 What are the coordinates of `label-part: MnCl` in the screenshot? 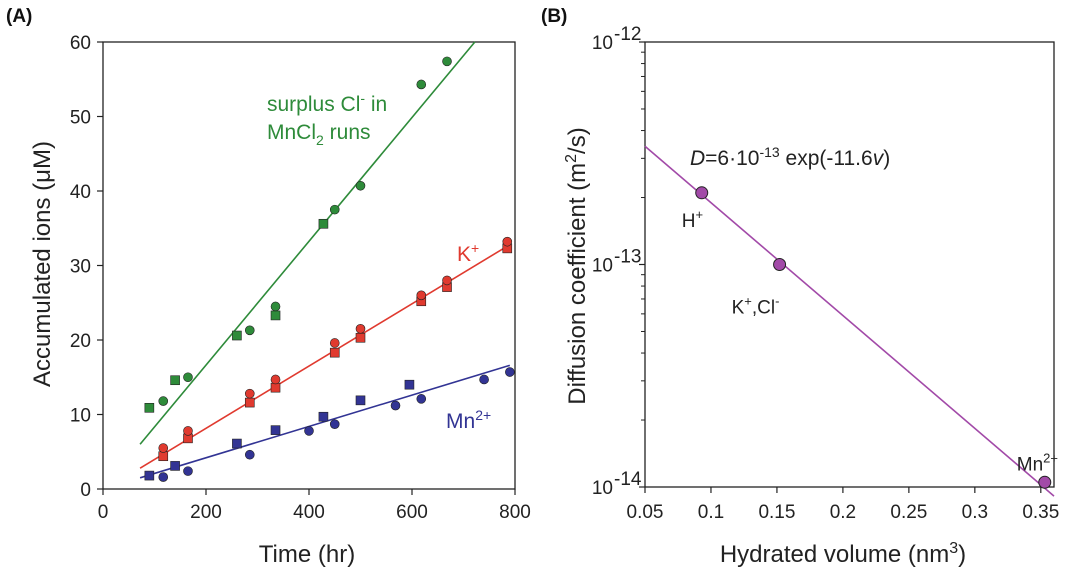 It's located at (291, 132).